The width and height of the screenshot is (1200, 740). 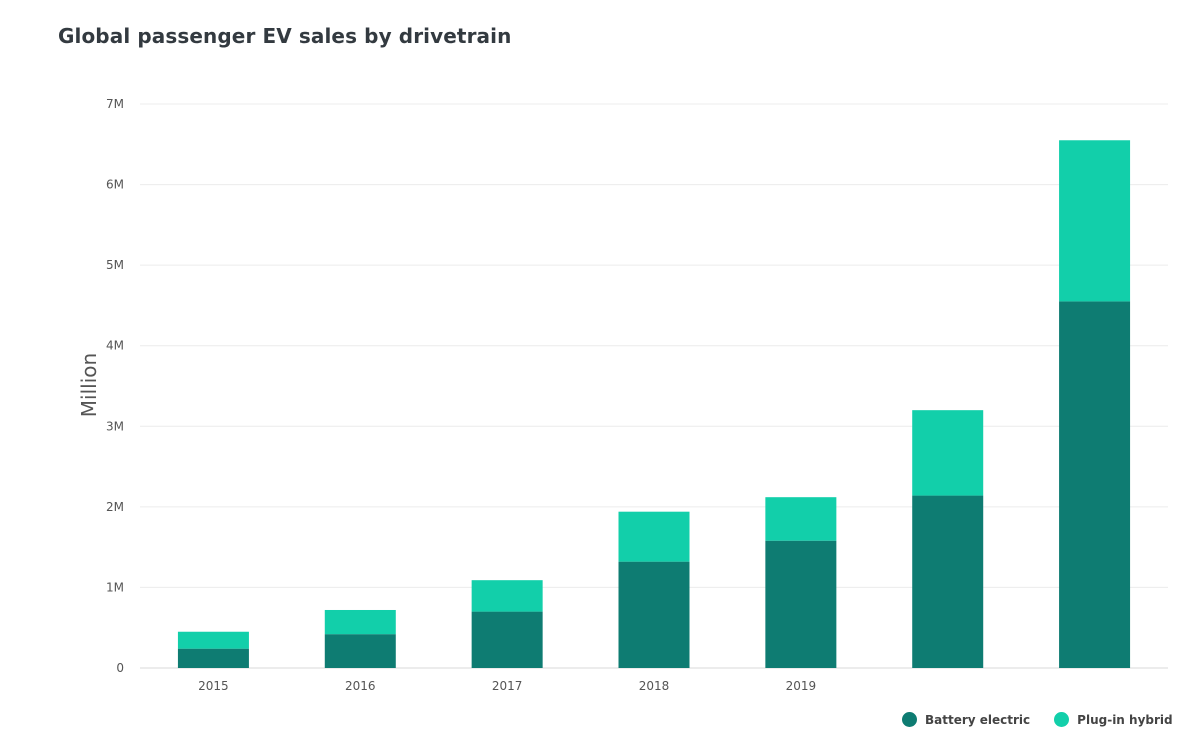 What do you see at coordinates (801, 686) in the screenshot?
I see `x-tick-label: 2019` at bounding box center [801, 686].